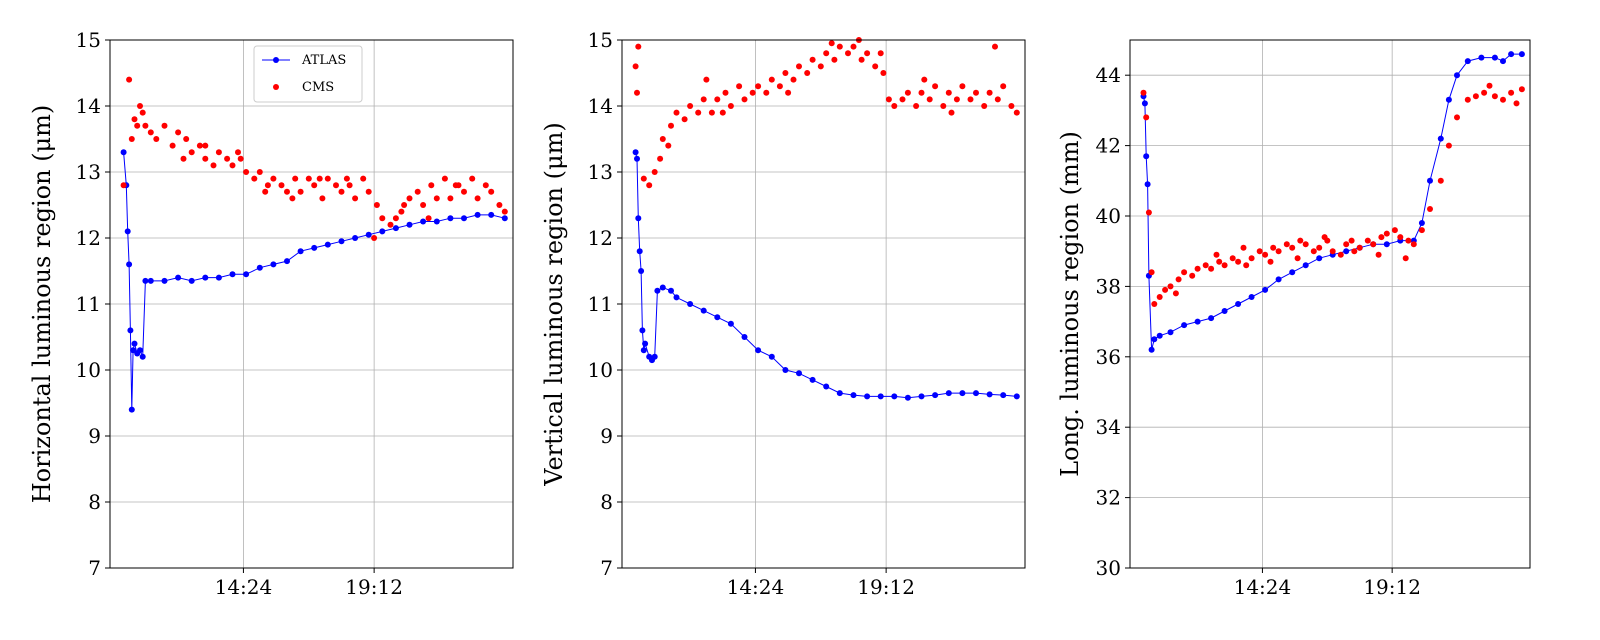  I want to click on marks-horizontal, so click(314, 244).